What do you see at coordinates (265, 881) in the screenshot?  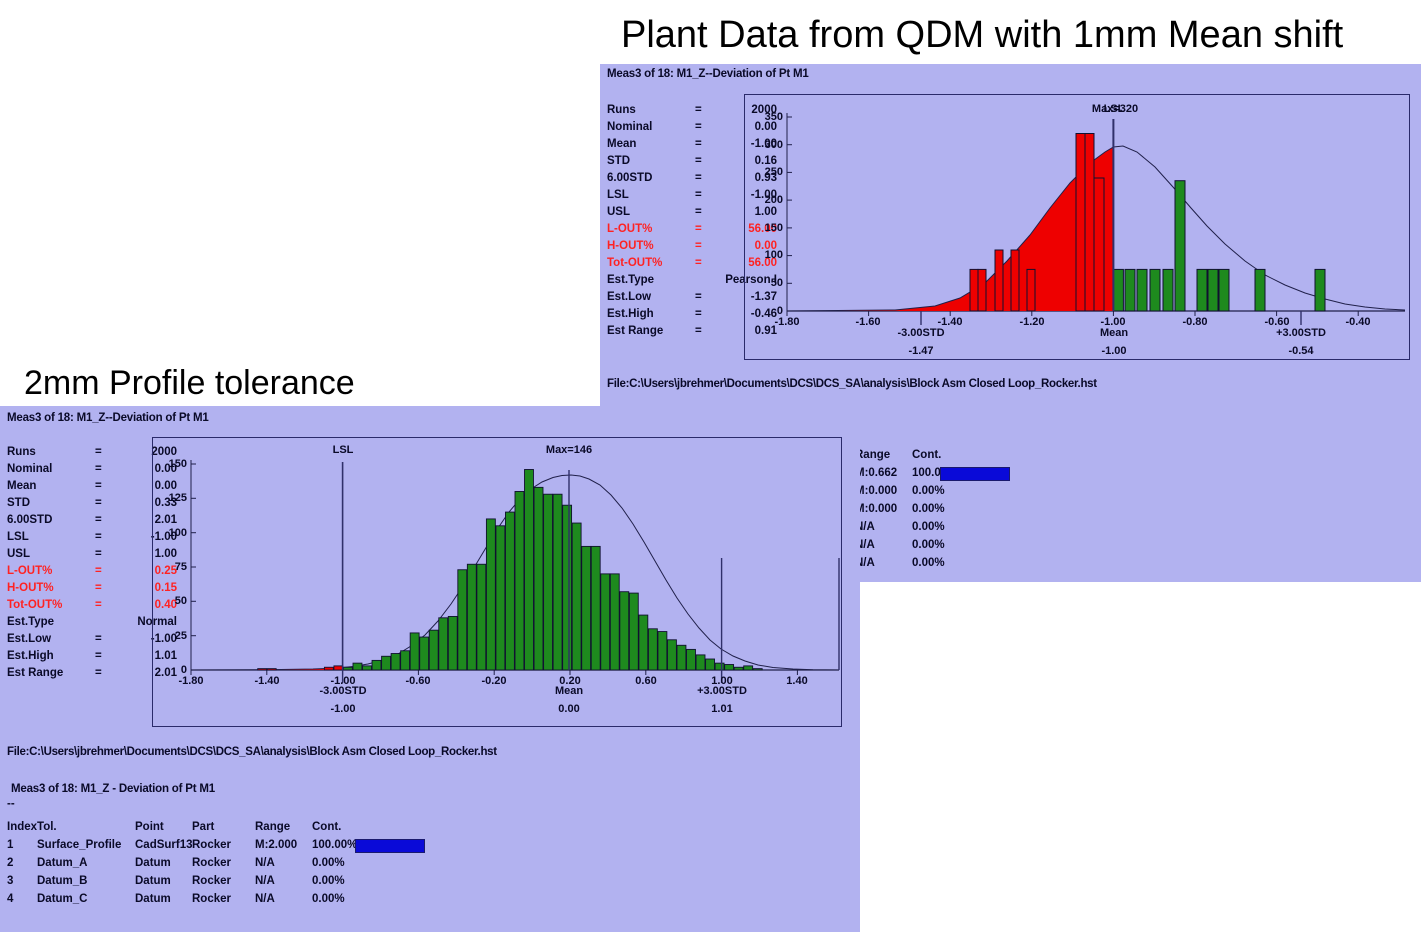 I see `cell-range: N/A` at bounding box center [265, 881].